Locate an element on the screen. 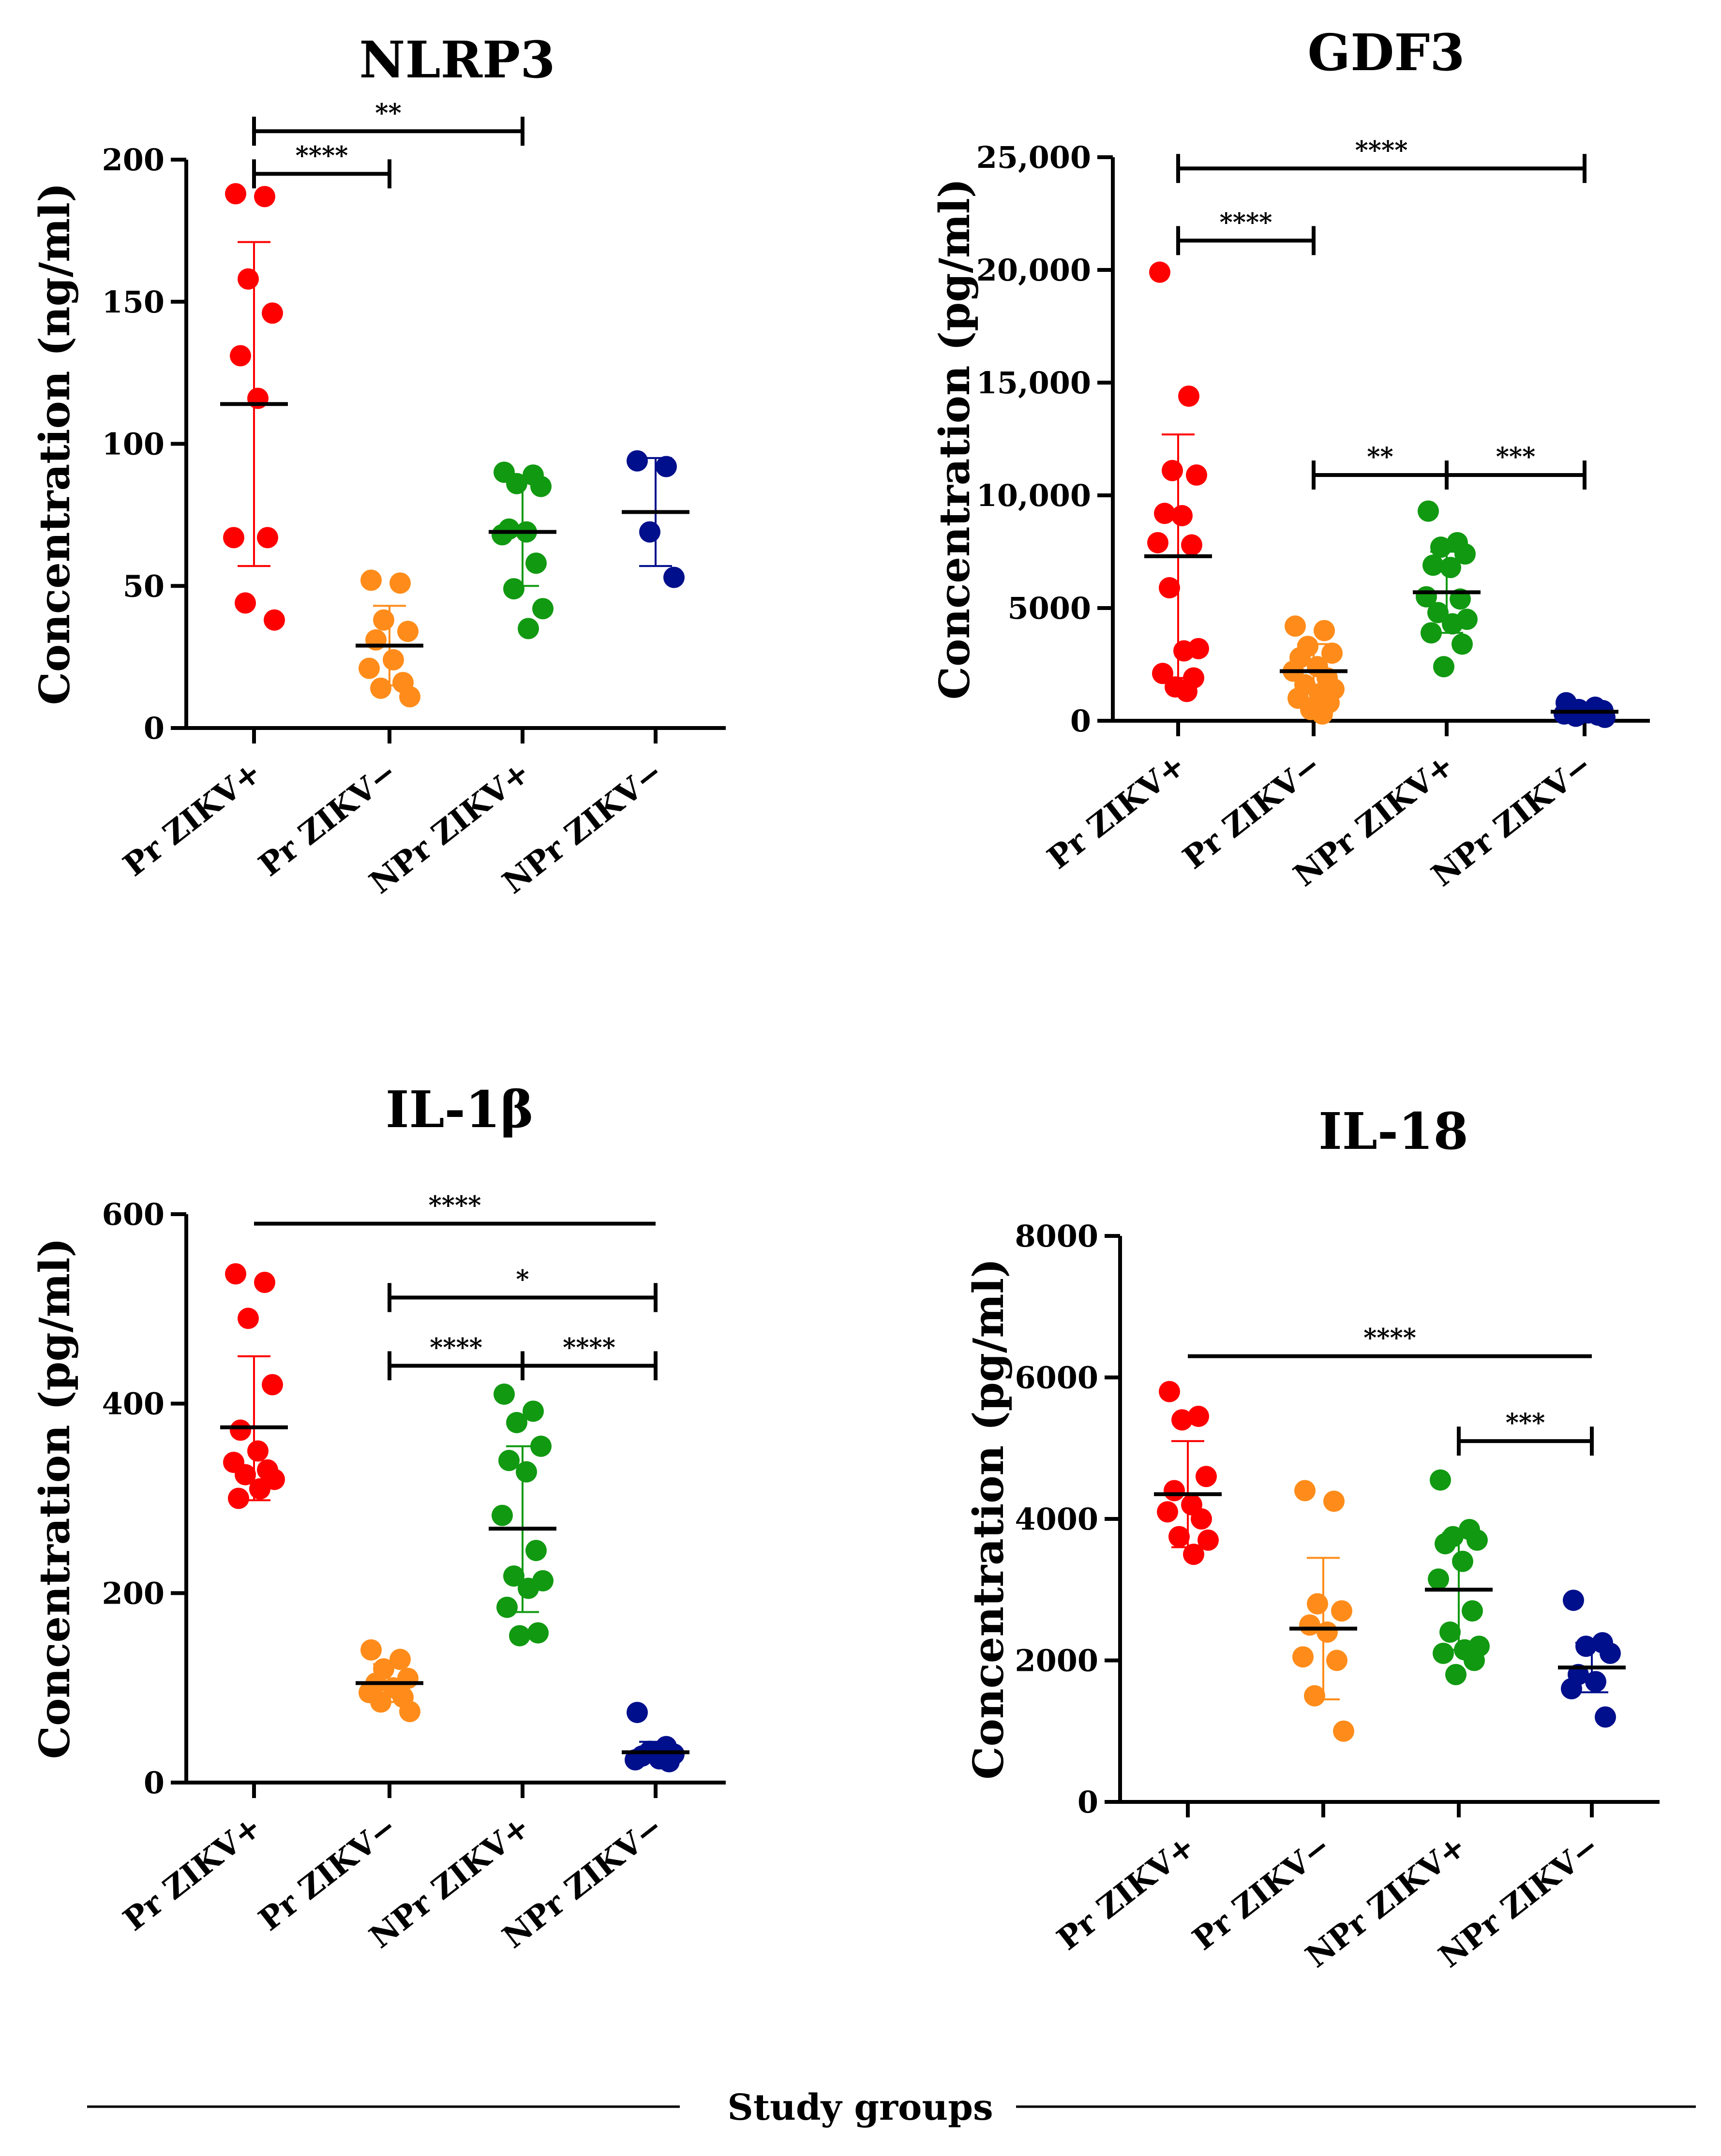 The image size is (1721, 2156). y-tick-label: 2000 is located at coordinates (1056, 1661).